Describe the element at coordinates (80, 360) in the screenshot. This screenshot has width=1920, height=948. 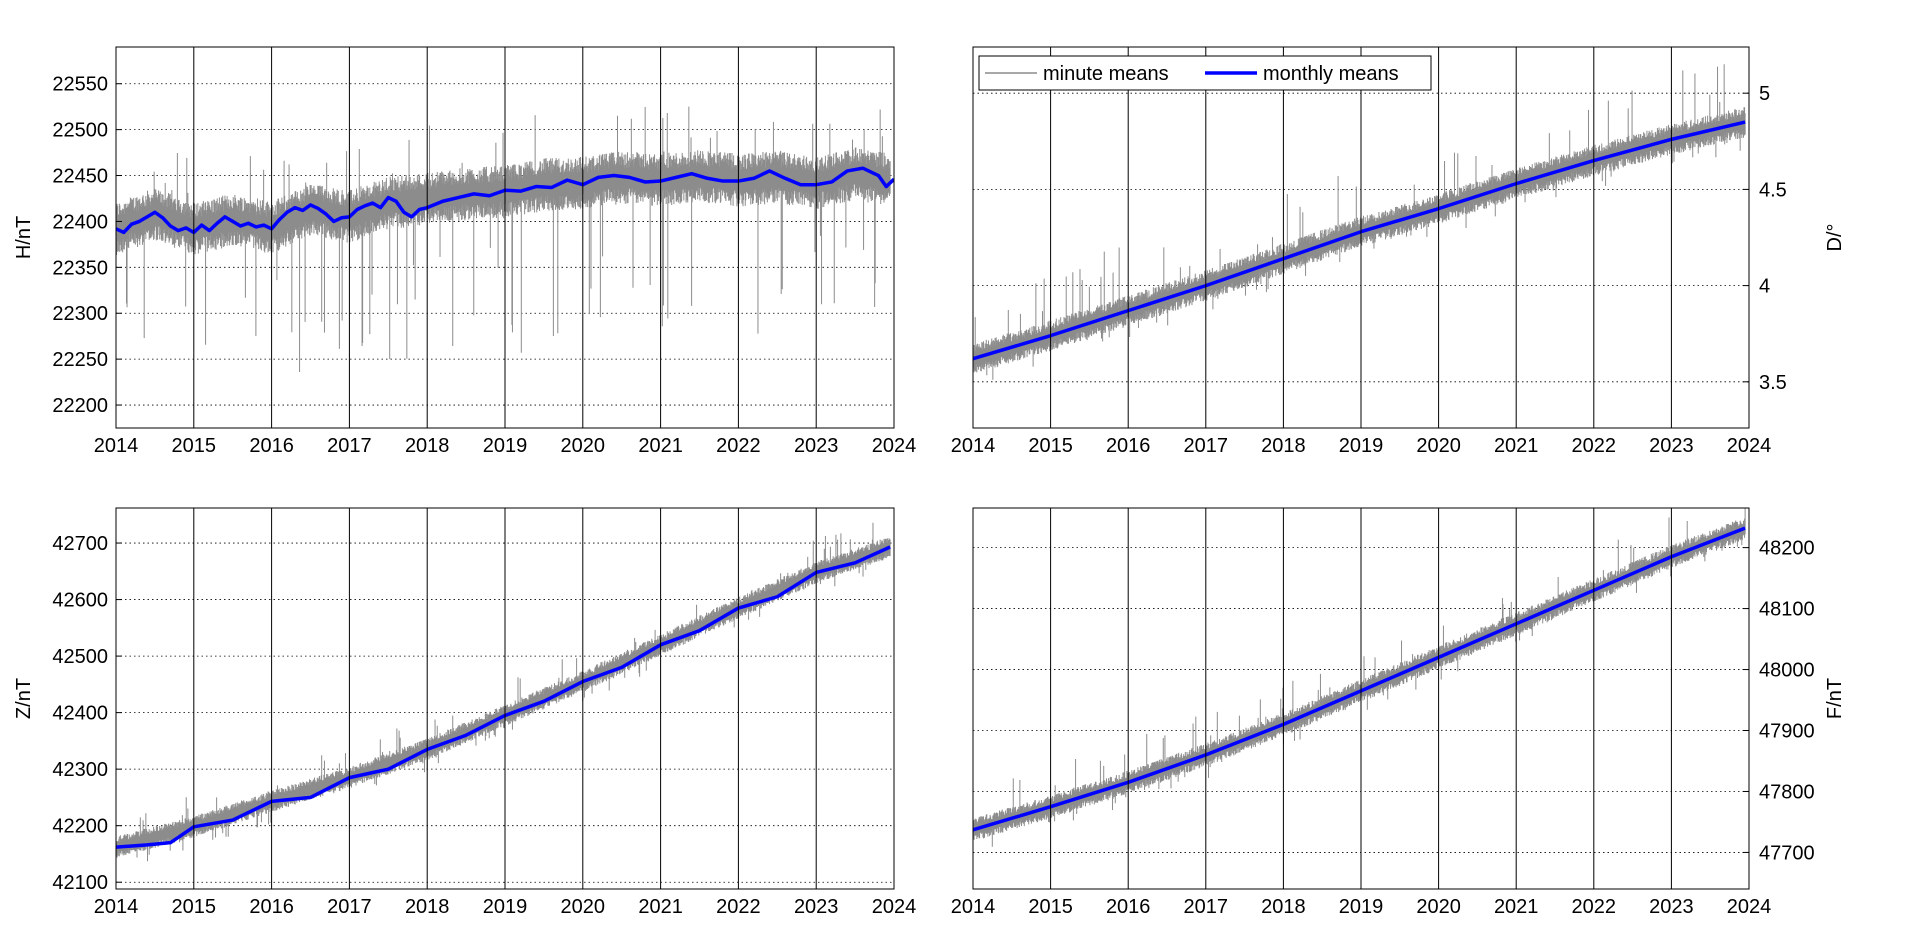
I see `y-tick-label: 22250` at that location.